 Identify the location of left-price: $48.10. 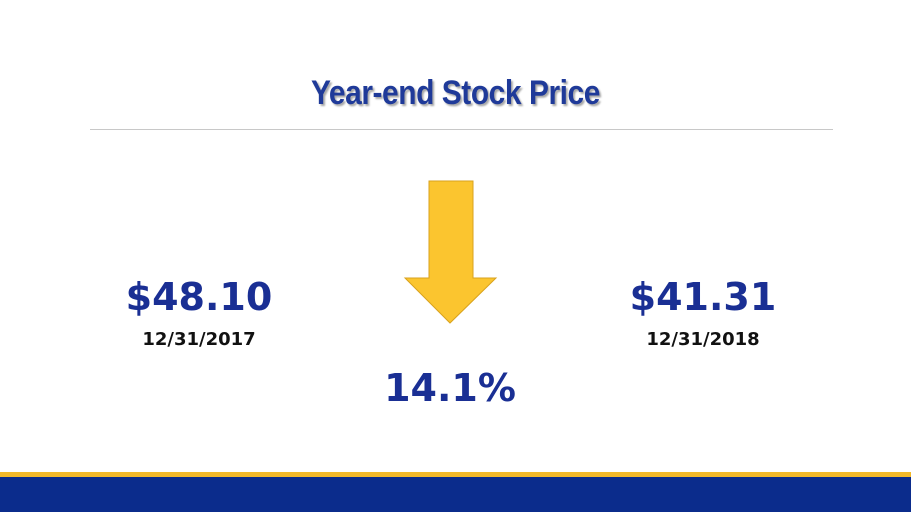
(199, 297).